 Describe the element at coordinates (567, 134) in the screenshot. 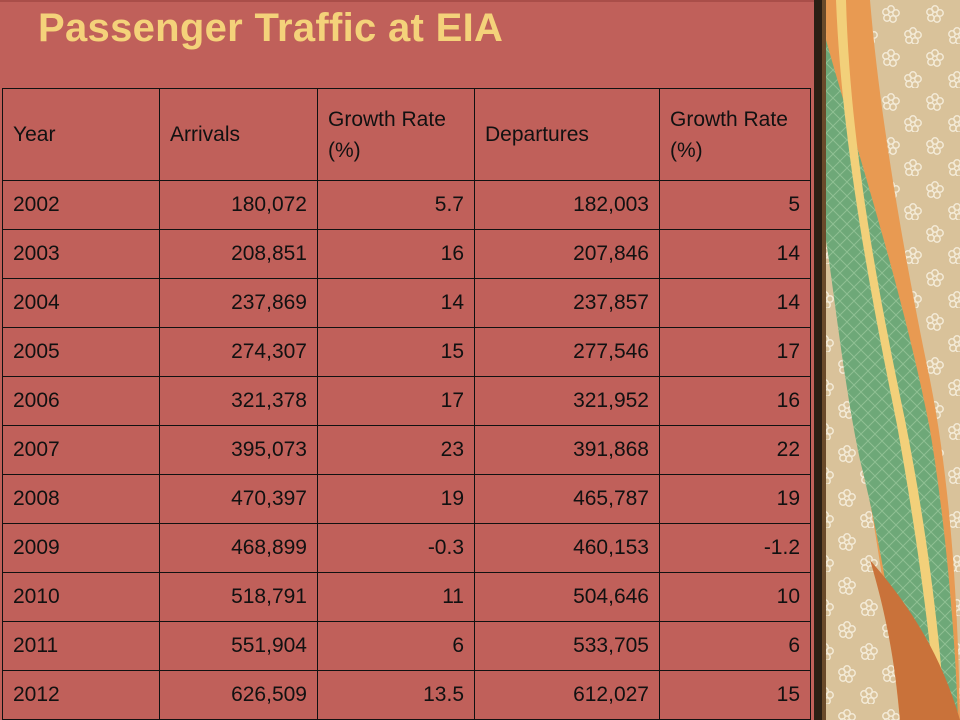

I see `column-header-departures: Departures` at that location.